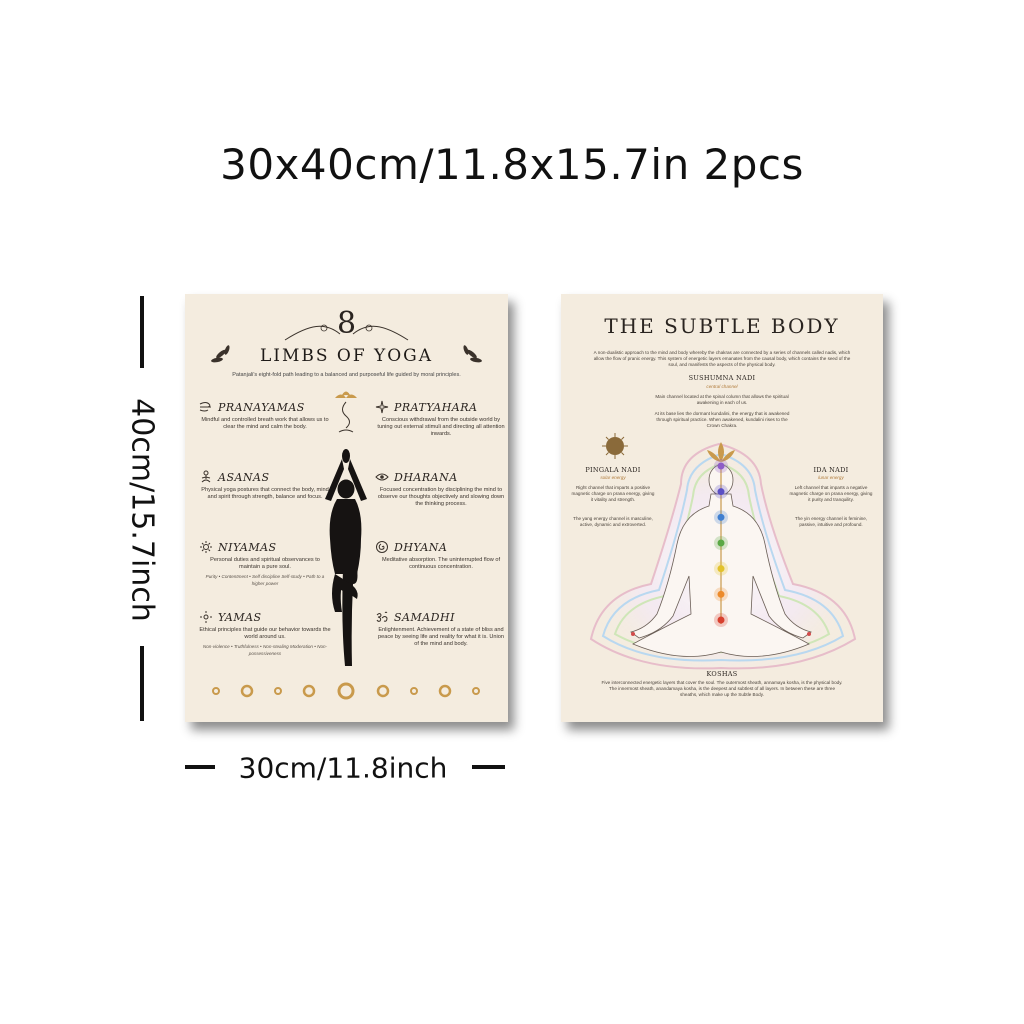  Describe the element at coordinates (722, 386) in the screenshot. I see `sushumna-tag: central channel` at that location.